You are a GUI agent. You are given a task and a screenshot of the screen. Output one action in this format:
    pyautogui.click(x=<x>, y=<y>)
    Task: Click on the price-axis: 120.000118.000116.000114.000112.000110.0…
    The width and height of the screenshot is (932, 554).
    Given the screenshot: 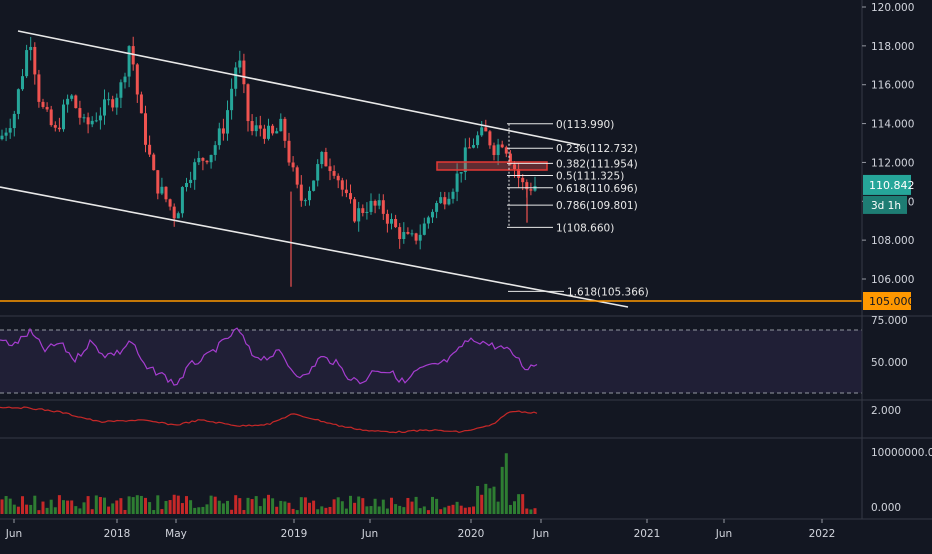 What is the action you would take?
    pyautogui.click(x=897, y=258)
    